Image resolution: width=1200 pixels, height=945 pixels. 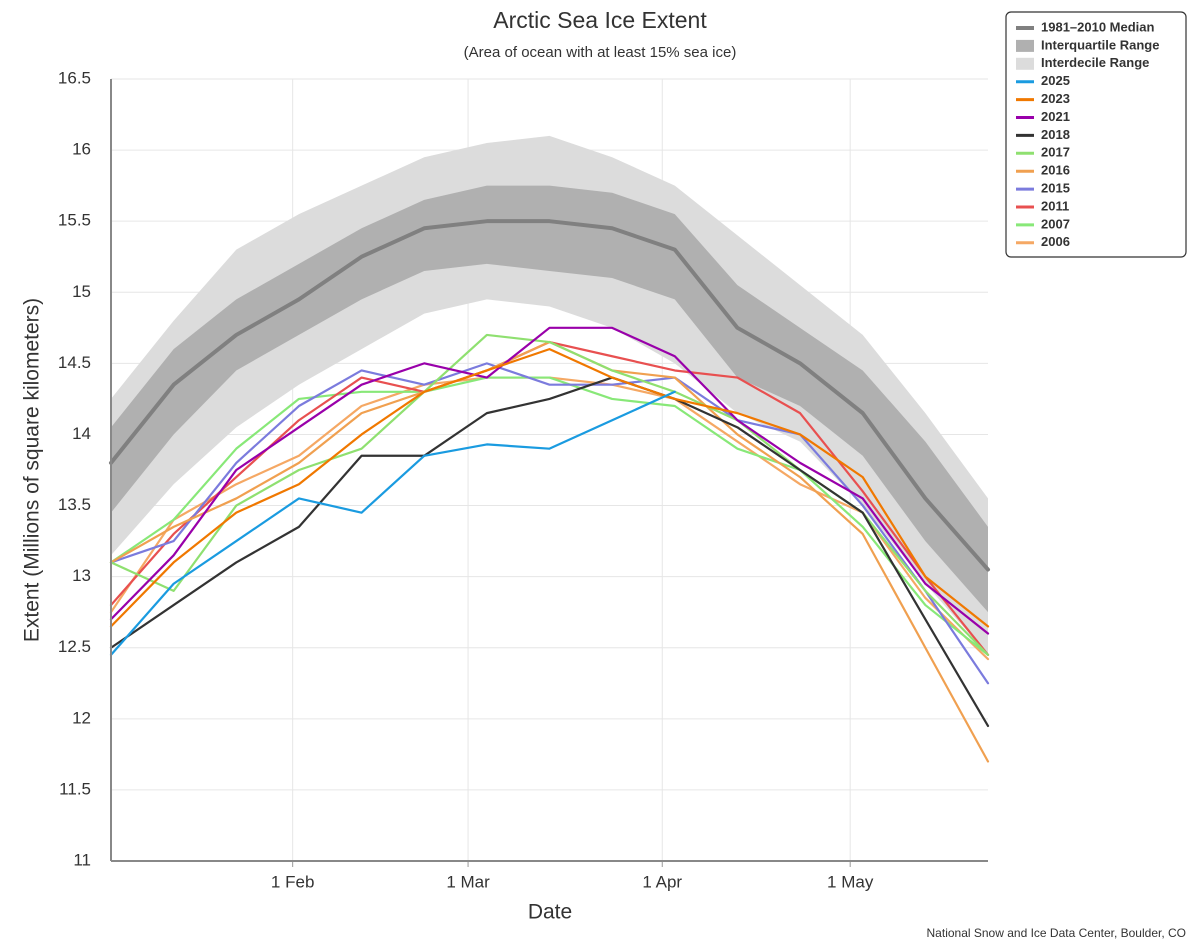 I want to click on y-tick-label: 15, so click(x=81, y=291).